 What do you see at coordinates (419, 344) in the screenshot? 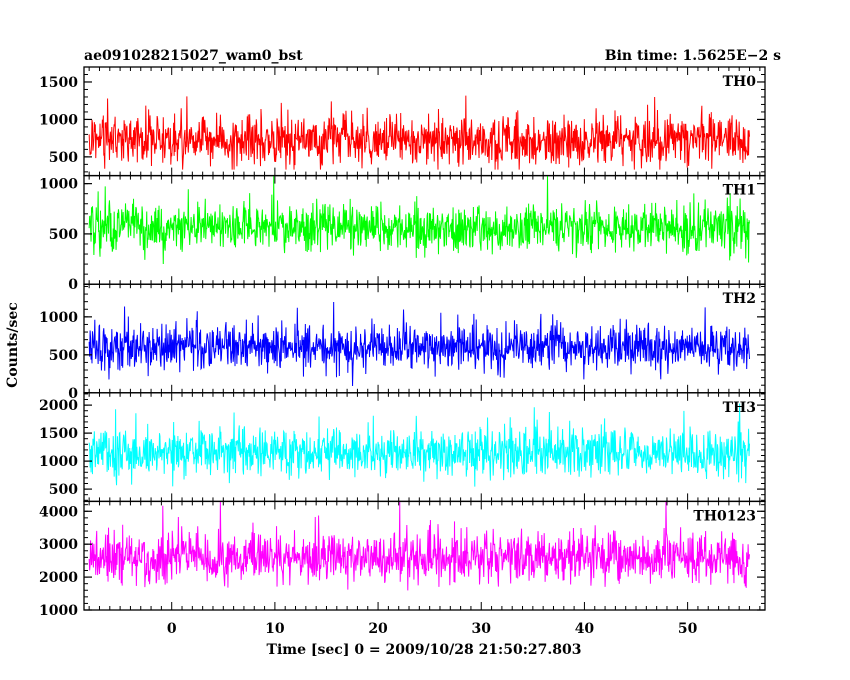
I see `series-line-th2` at bounding box center [419, 344].